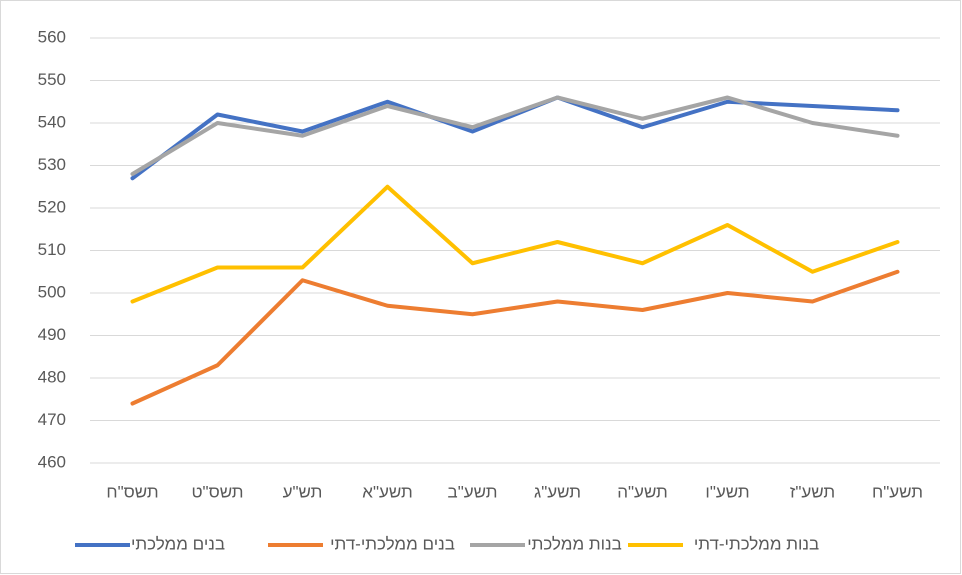  Describe the element at coordinates (178, 543) in the screenshot. I see `legend-label: בנים ממלכתי` at that location.